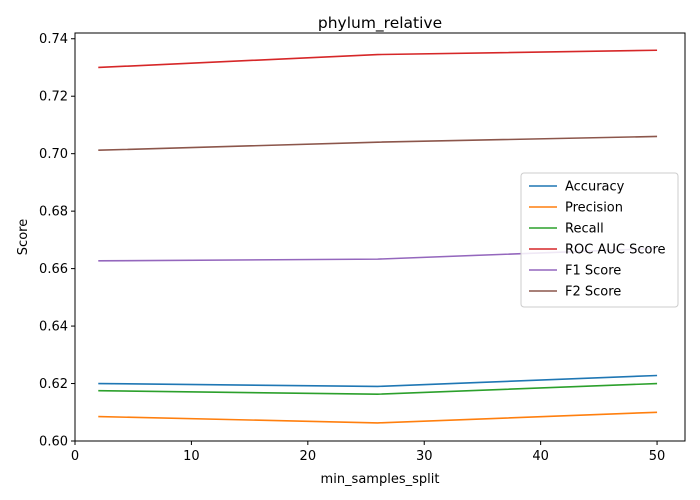  What do you see at coordinates (53, 269) in the screenshot?
I see `y-tick-label: 0.66` at bounding box center [53, 269].